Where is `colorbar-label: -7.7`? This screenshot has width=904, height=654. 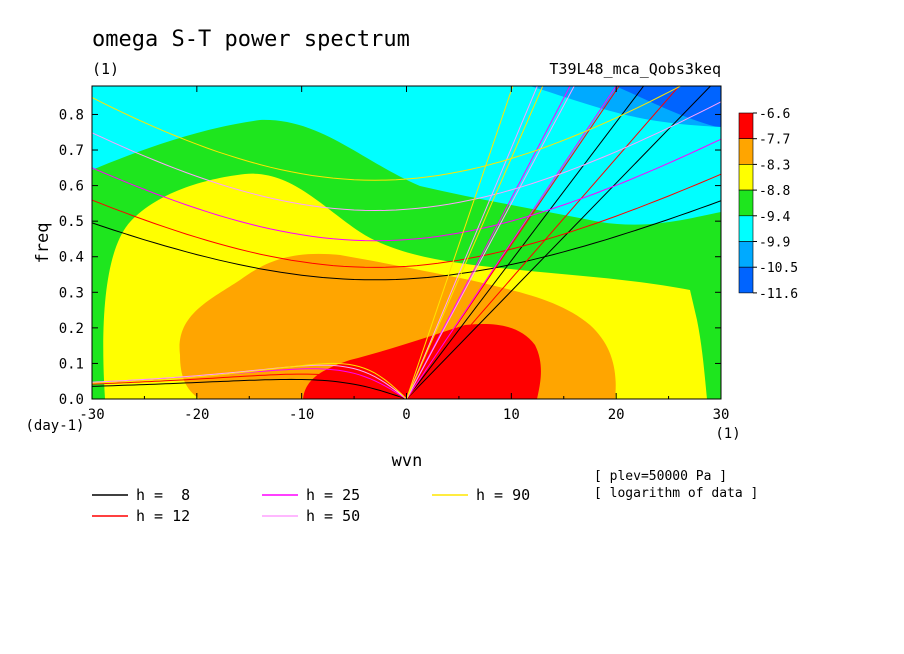 colorbar-label: -7.7 is located at coordinates (774, 140).